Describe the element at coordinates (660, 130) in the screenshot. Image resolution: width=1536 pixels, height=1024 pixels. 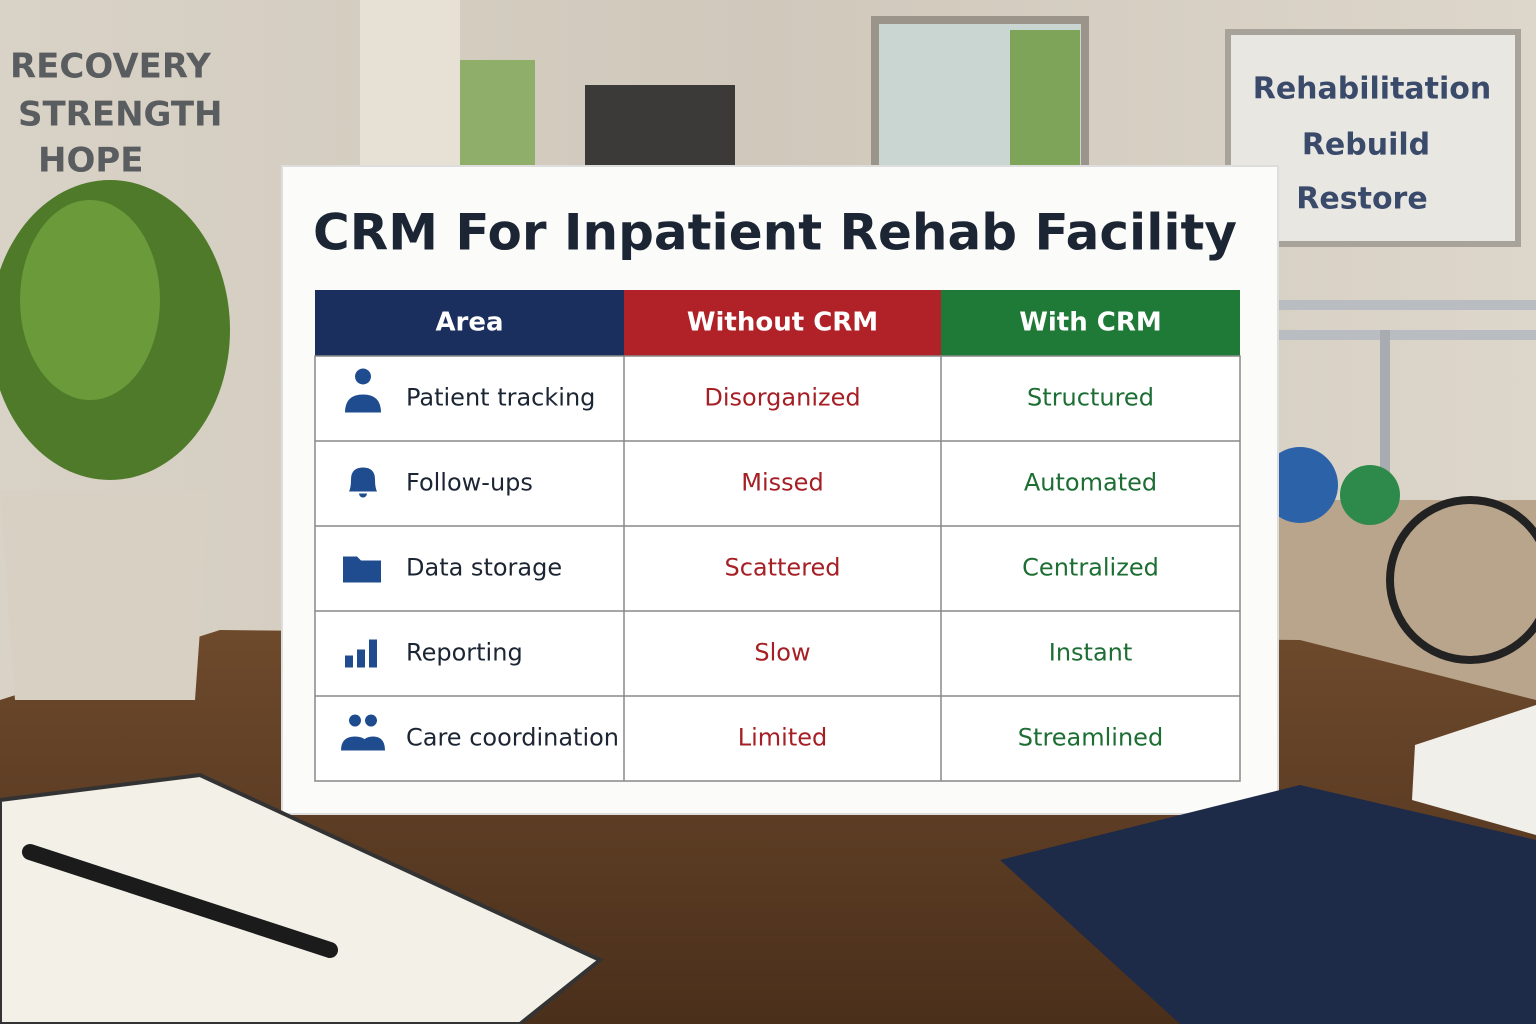
I see `picture-frame` at that location.